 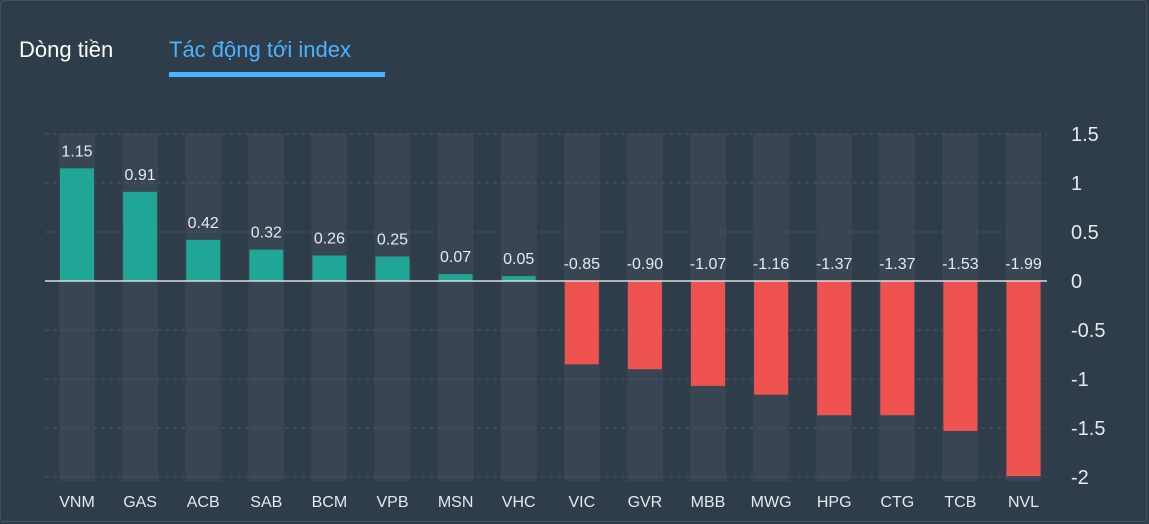 What do you see at coordinates (1023, 502) in the screenshot?
I see `x-tick-label: NVL` at bounding box center [1023, 502].